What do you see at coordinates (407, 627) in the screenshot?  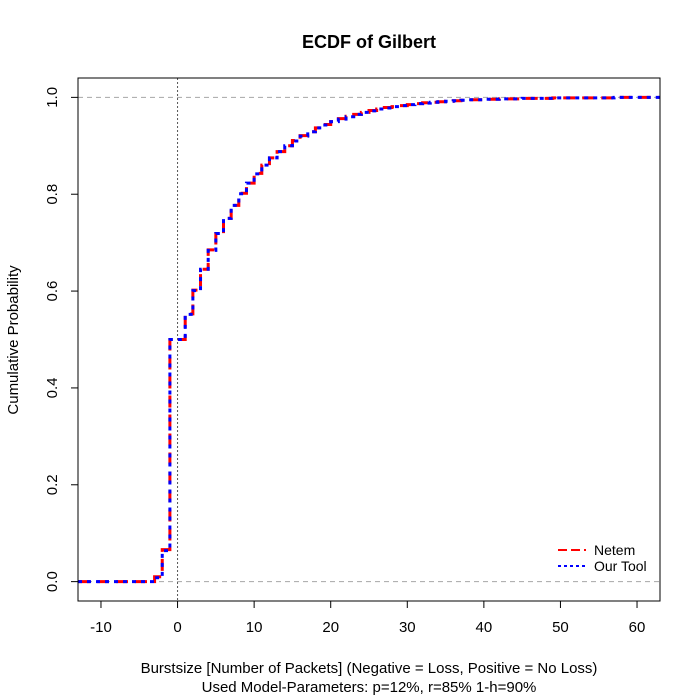 I see `x-tick-label-4: 30` at bounding box center [407, 627].